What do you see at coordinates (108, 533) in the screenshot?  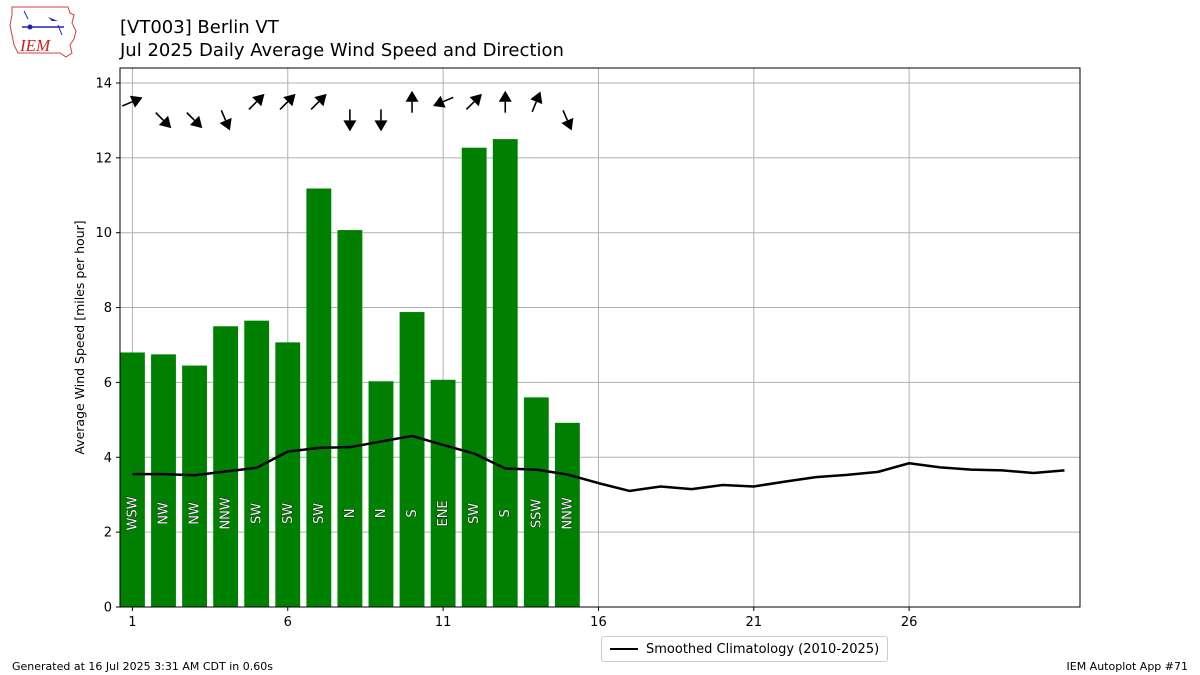 I see `y-tick-label: 2` at bounding box center [108, 533].